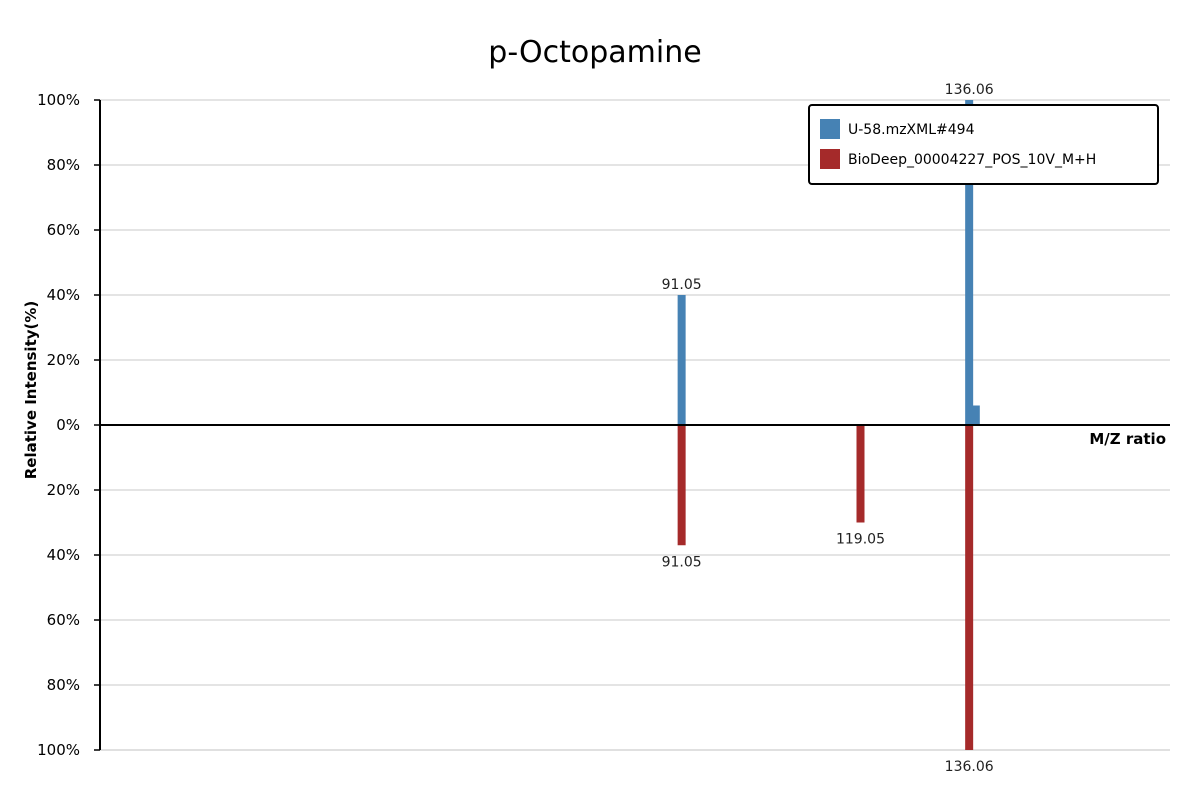 This screenshot has width=1200, height=800. What do you see at coordinates (830, 129) in the screenshot?
I see `legend-swatch-sample` at bounding box center [830, 129].